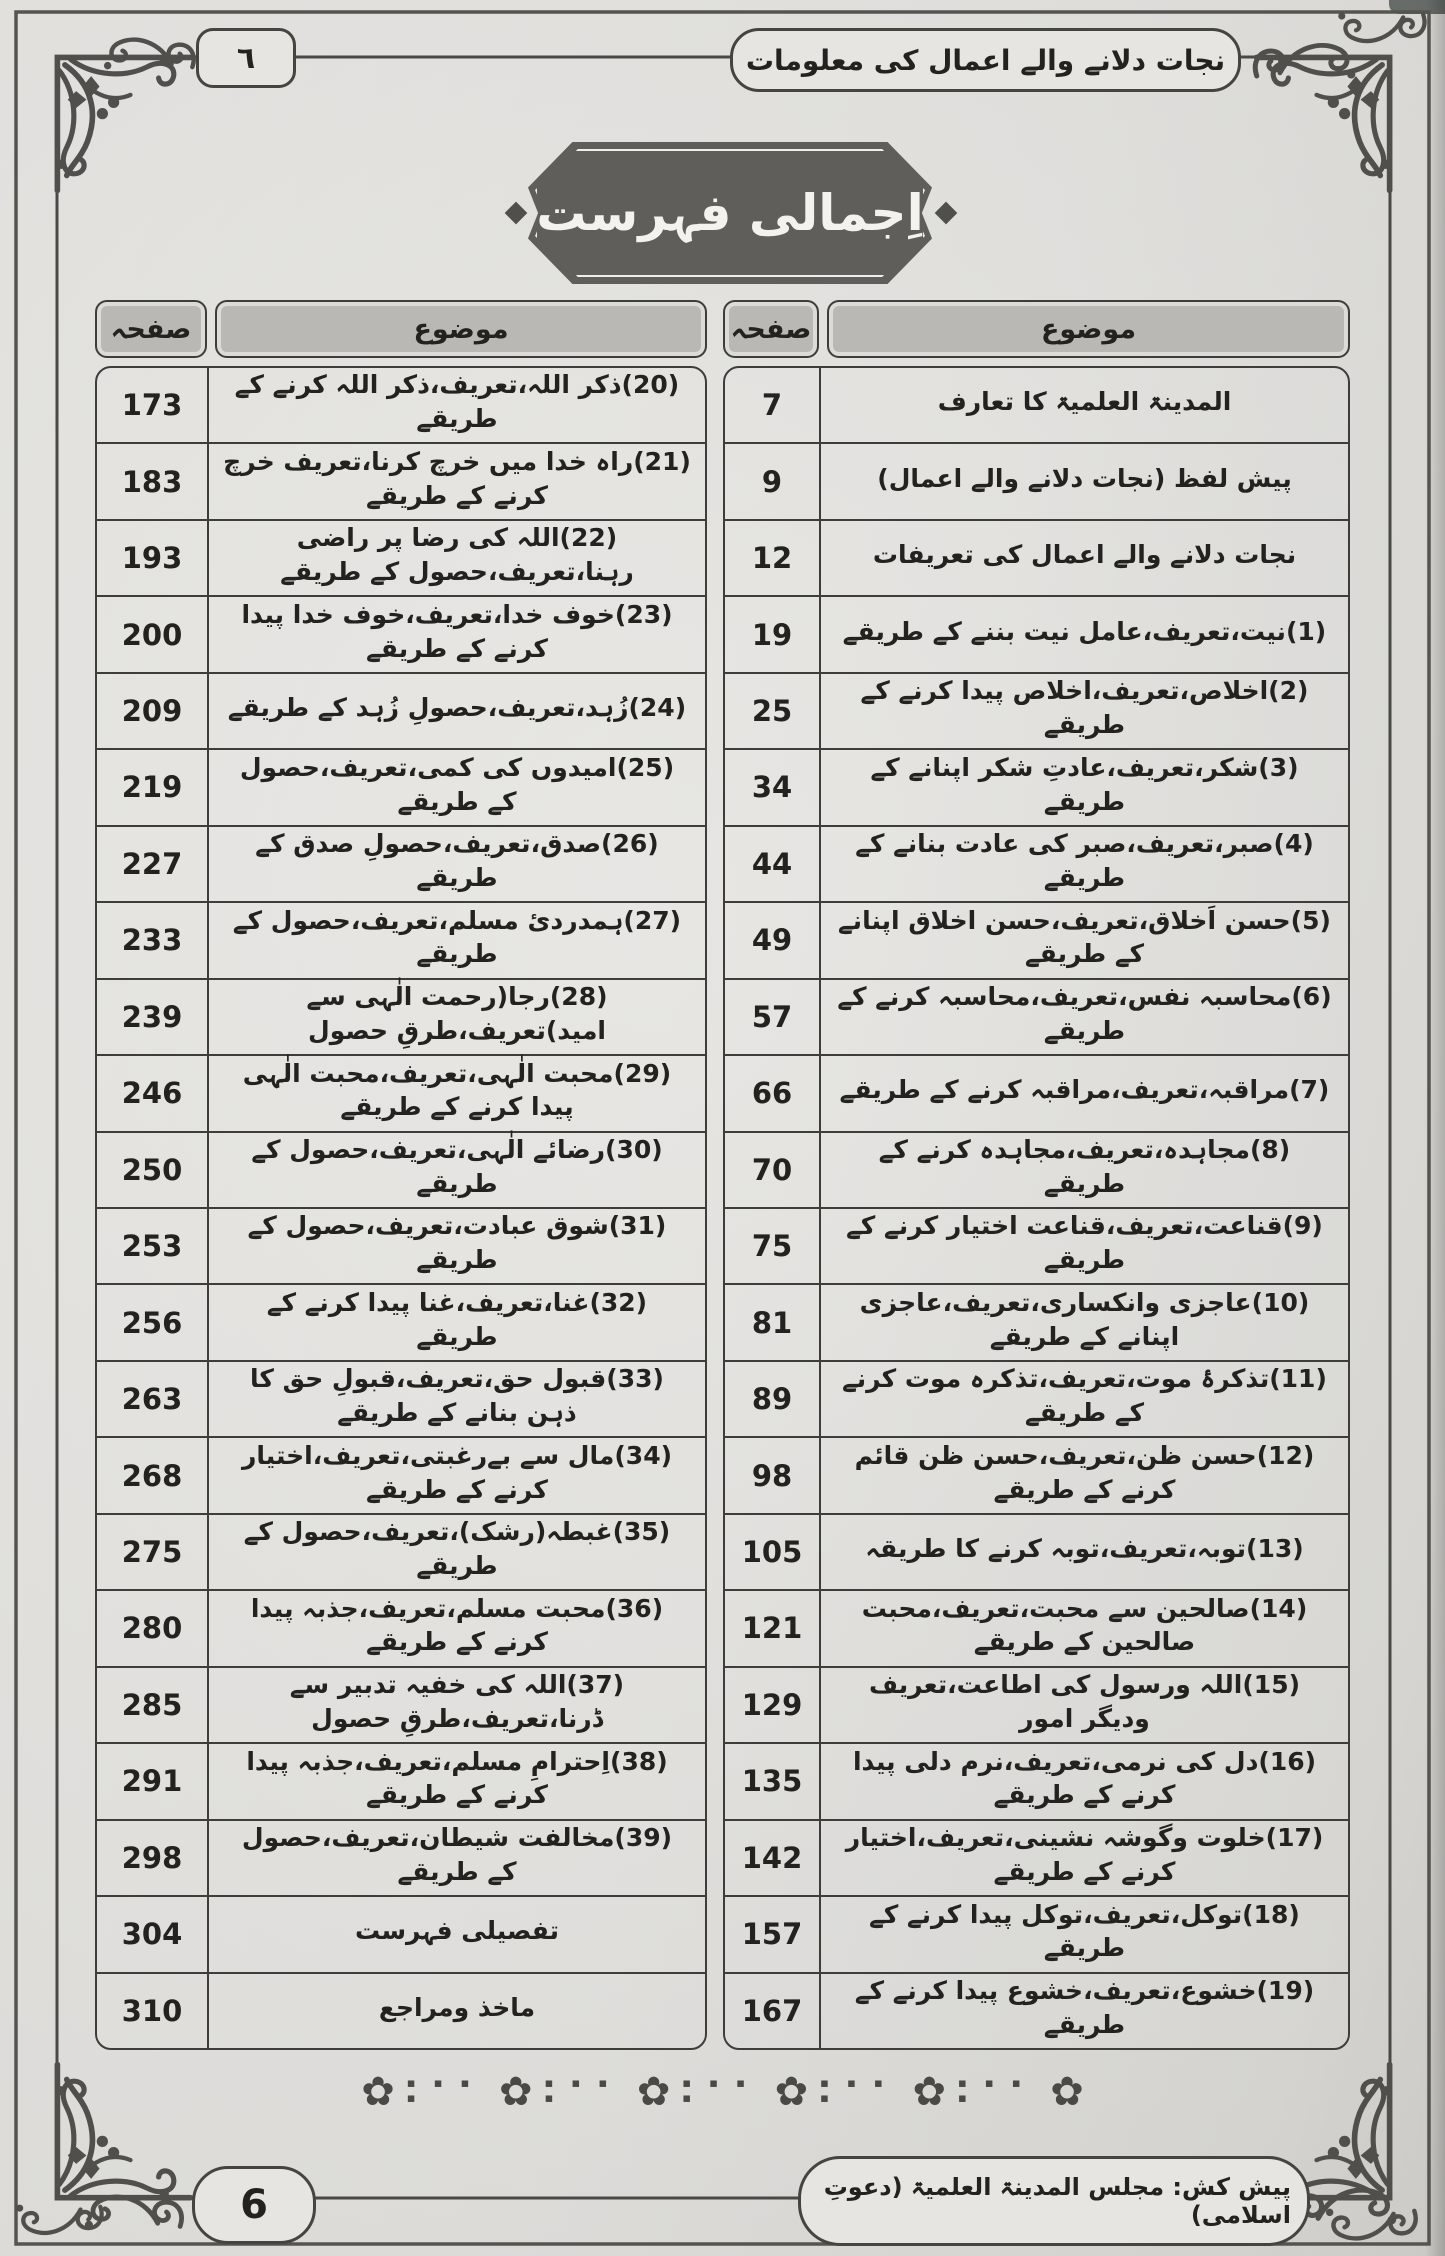  I want to click on toc-row: 298 (39)مخالفت شیطان،تعریف،حصول کے طریقے, so click(401, 1857).